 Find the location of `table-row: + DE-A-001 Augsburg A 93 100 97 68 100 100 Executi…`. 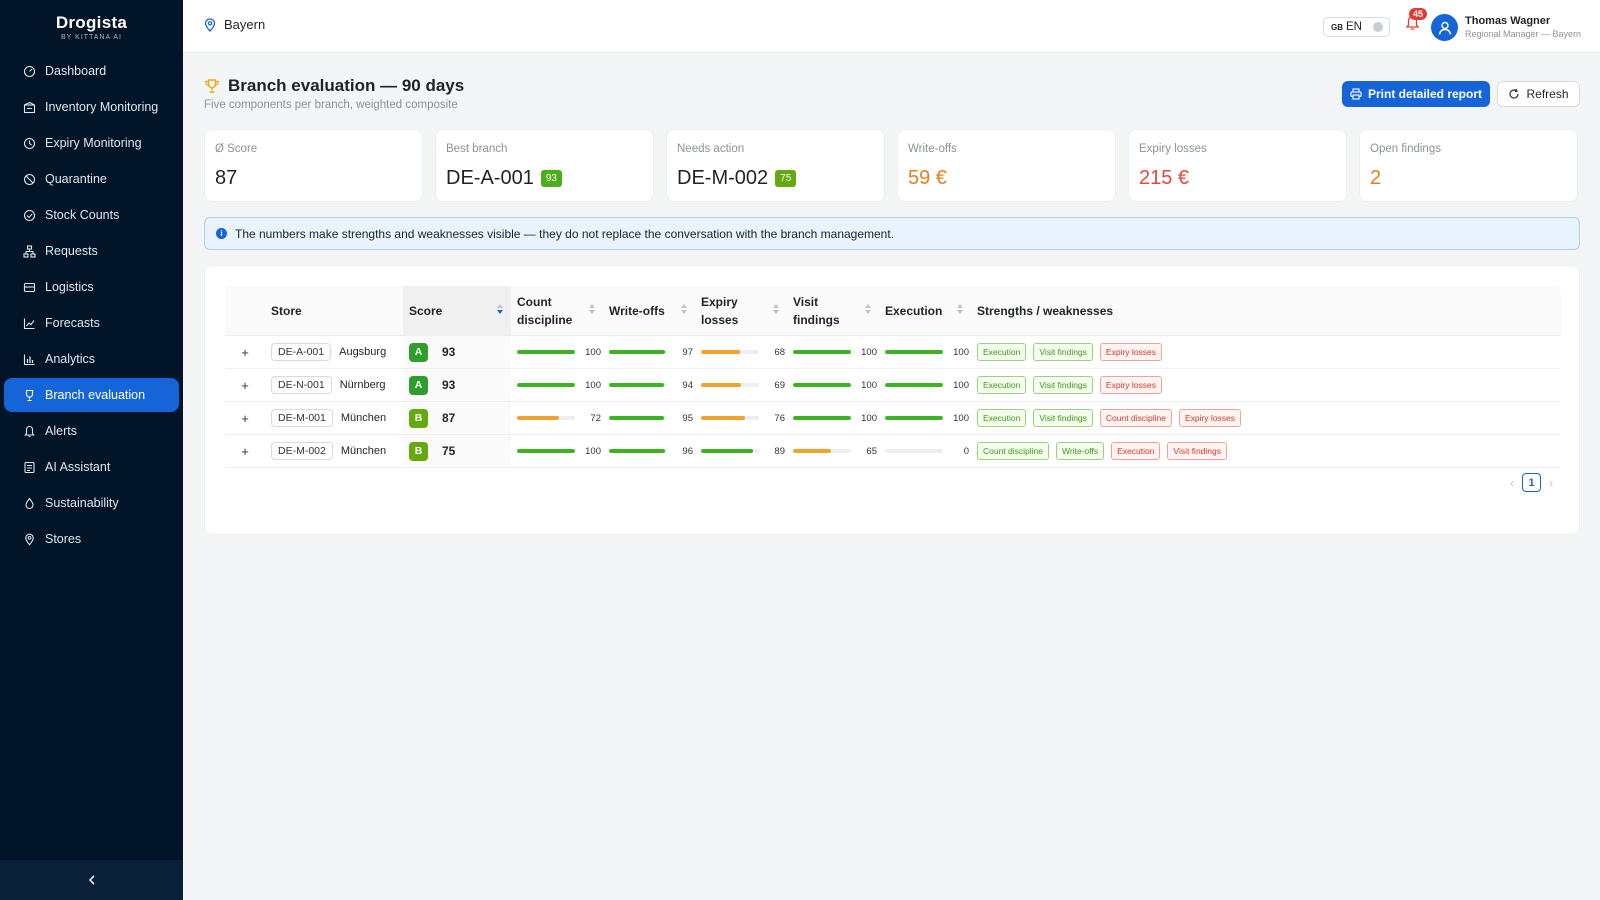

table-row: + DE-A-001 Augsburg A 93 100 97 68 100 100 Executi… is located at coordinates (893, 352).